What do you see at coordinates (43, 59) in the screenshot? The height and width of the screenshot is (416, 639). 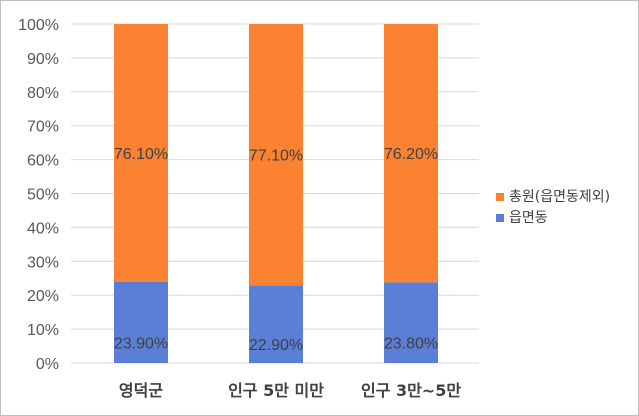 I see `y-tick-label: 90%` at bounding box center [43, 59].